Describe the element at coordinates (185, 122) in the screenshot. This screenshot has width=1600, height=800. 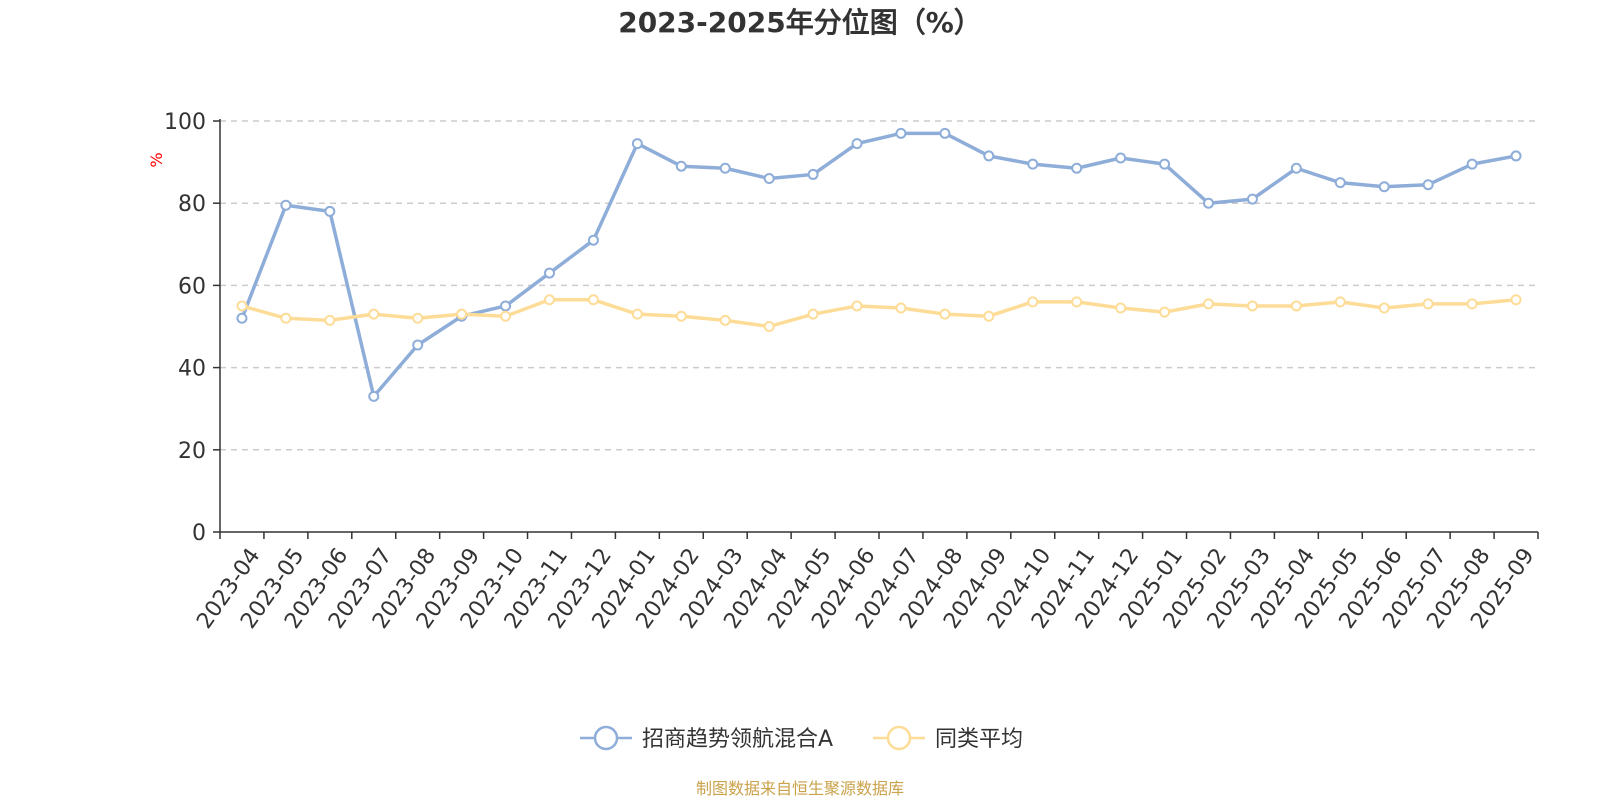
I see `y-tick-label: 100` at that location.